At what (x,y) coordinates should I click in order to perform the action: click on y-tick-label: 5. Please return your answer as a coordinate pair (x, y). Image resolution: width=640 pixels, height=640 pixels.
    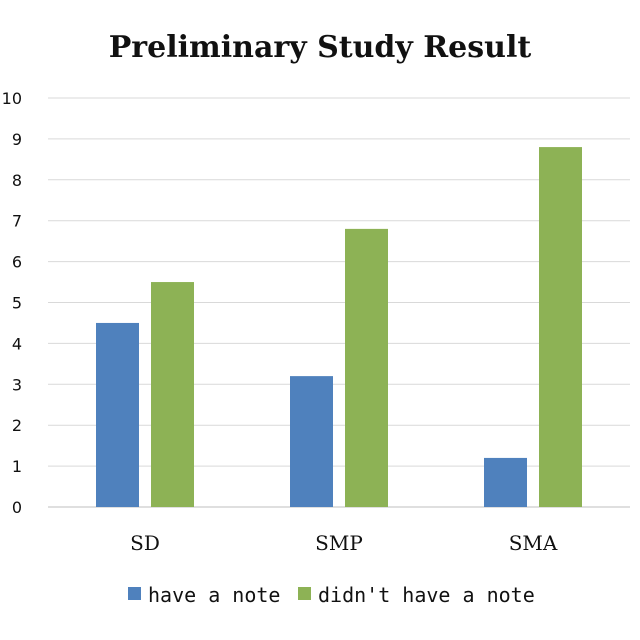
    Looking at the image, I should click on (17, 303).